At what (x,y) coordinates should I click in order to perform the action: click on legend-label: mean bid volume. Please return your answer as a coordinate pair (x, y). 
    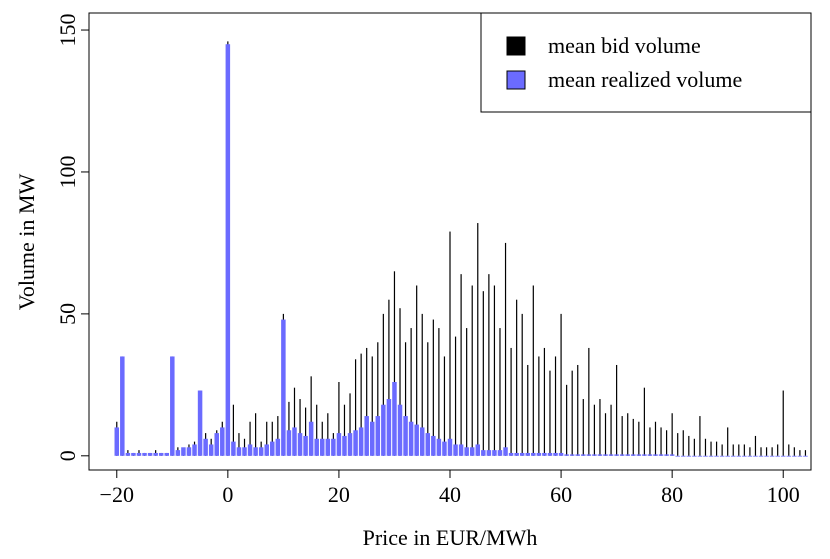
    Looking at the image, I should click on (624, 45).